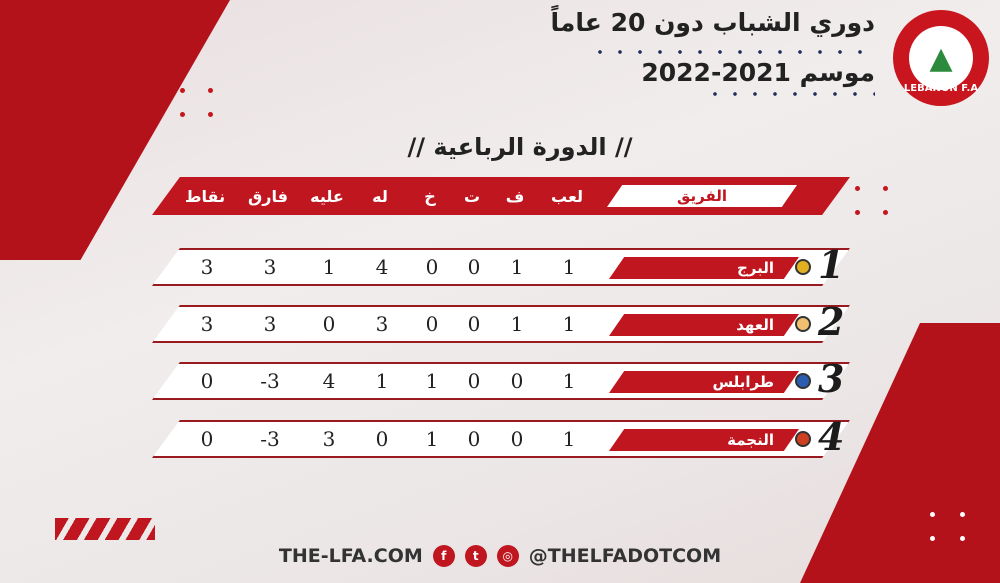  Describe the element at coordinates (105, 529) in the screenshot. I see `stripes-decoration` at that location.